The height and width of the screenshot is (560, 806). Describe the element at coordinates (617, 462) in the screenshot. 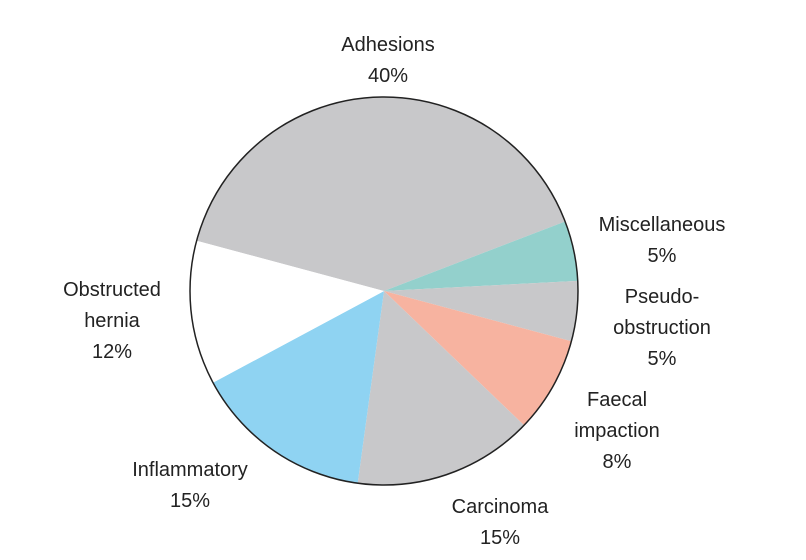

I see `value-label: 8%` at that location.